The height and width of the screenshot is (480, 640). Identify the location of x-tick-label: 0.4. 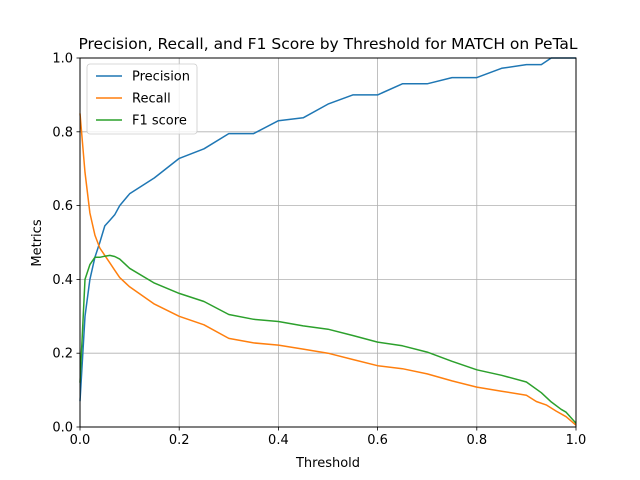
(278, 440).